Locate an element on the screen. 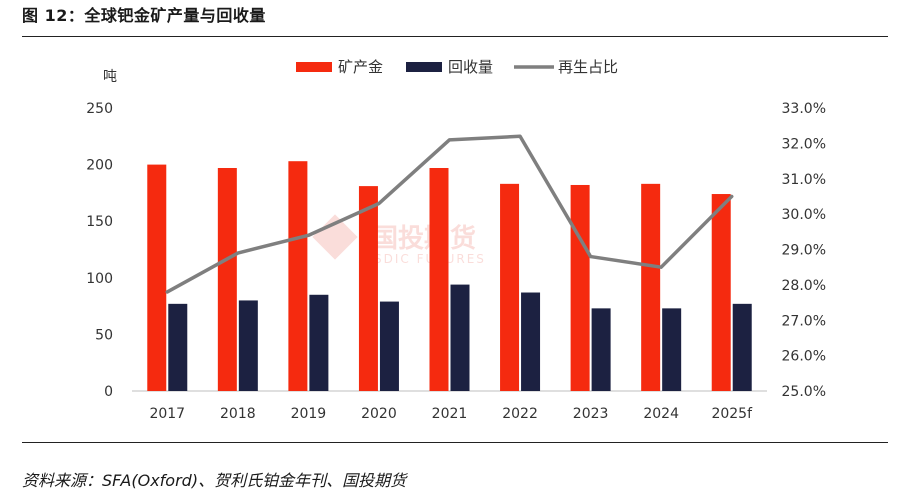 This screenshot has height=503, width=910. right-tick-label: 27.0% is located at coordinates (804, 321).